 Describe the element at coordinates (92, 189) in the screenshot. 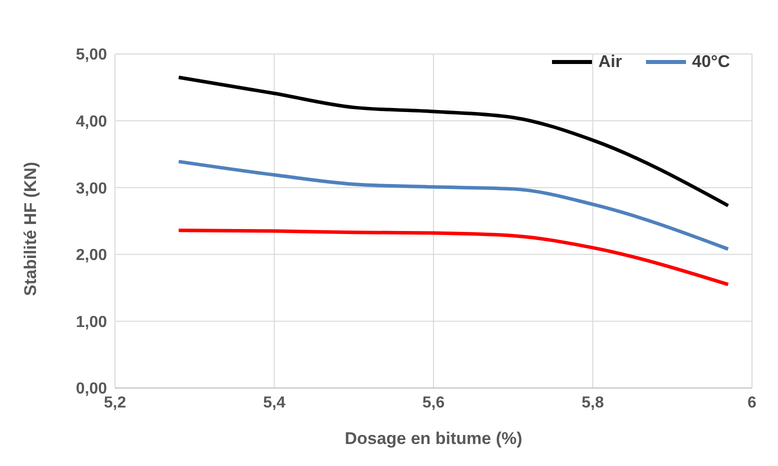

I see `y-tick-label: 3,00` at that location.